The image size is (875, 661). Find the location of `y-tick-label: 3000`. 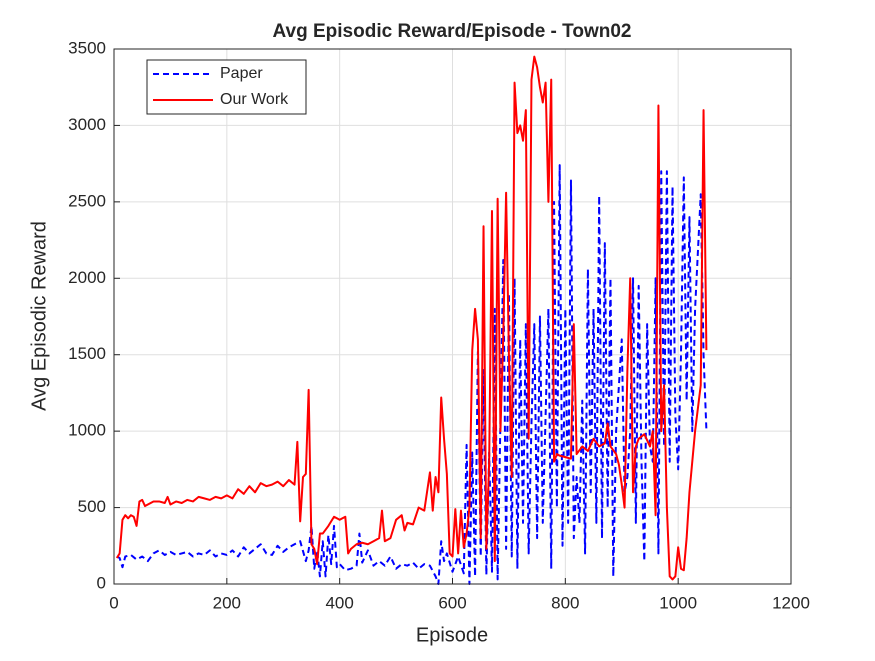

y-tick-label: 3000 is located at coordinates (87, 124).